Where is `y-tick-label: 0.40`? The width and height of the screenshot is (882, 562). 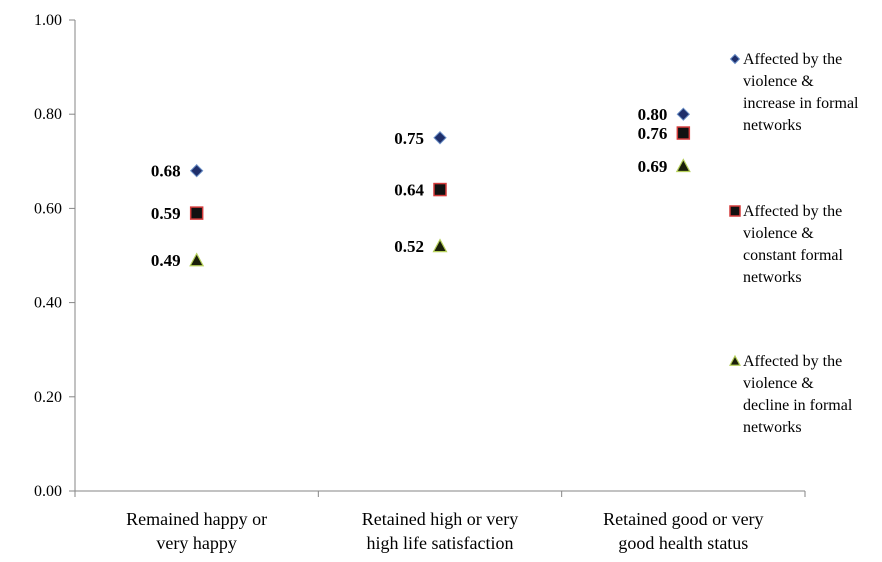 y-tick-label: 0.40 is located at coordinates (48, 303).